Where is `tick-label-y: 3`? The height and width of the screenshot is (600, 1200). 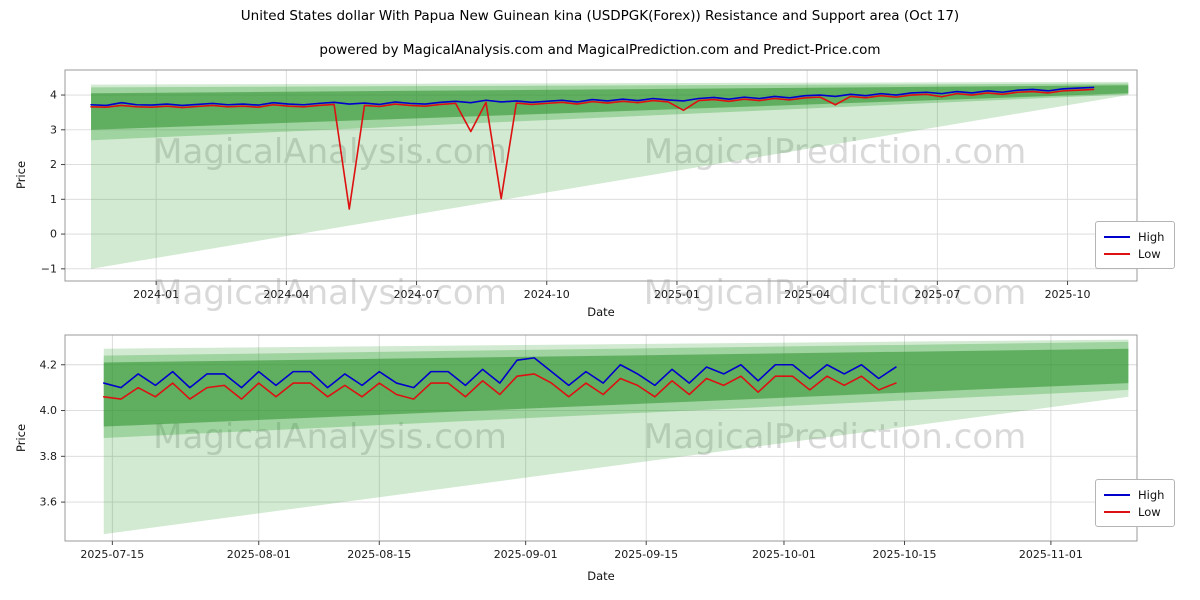
tick-label-y: 3 is located at coordinates (53, 129).